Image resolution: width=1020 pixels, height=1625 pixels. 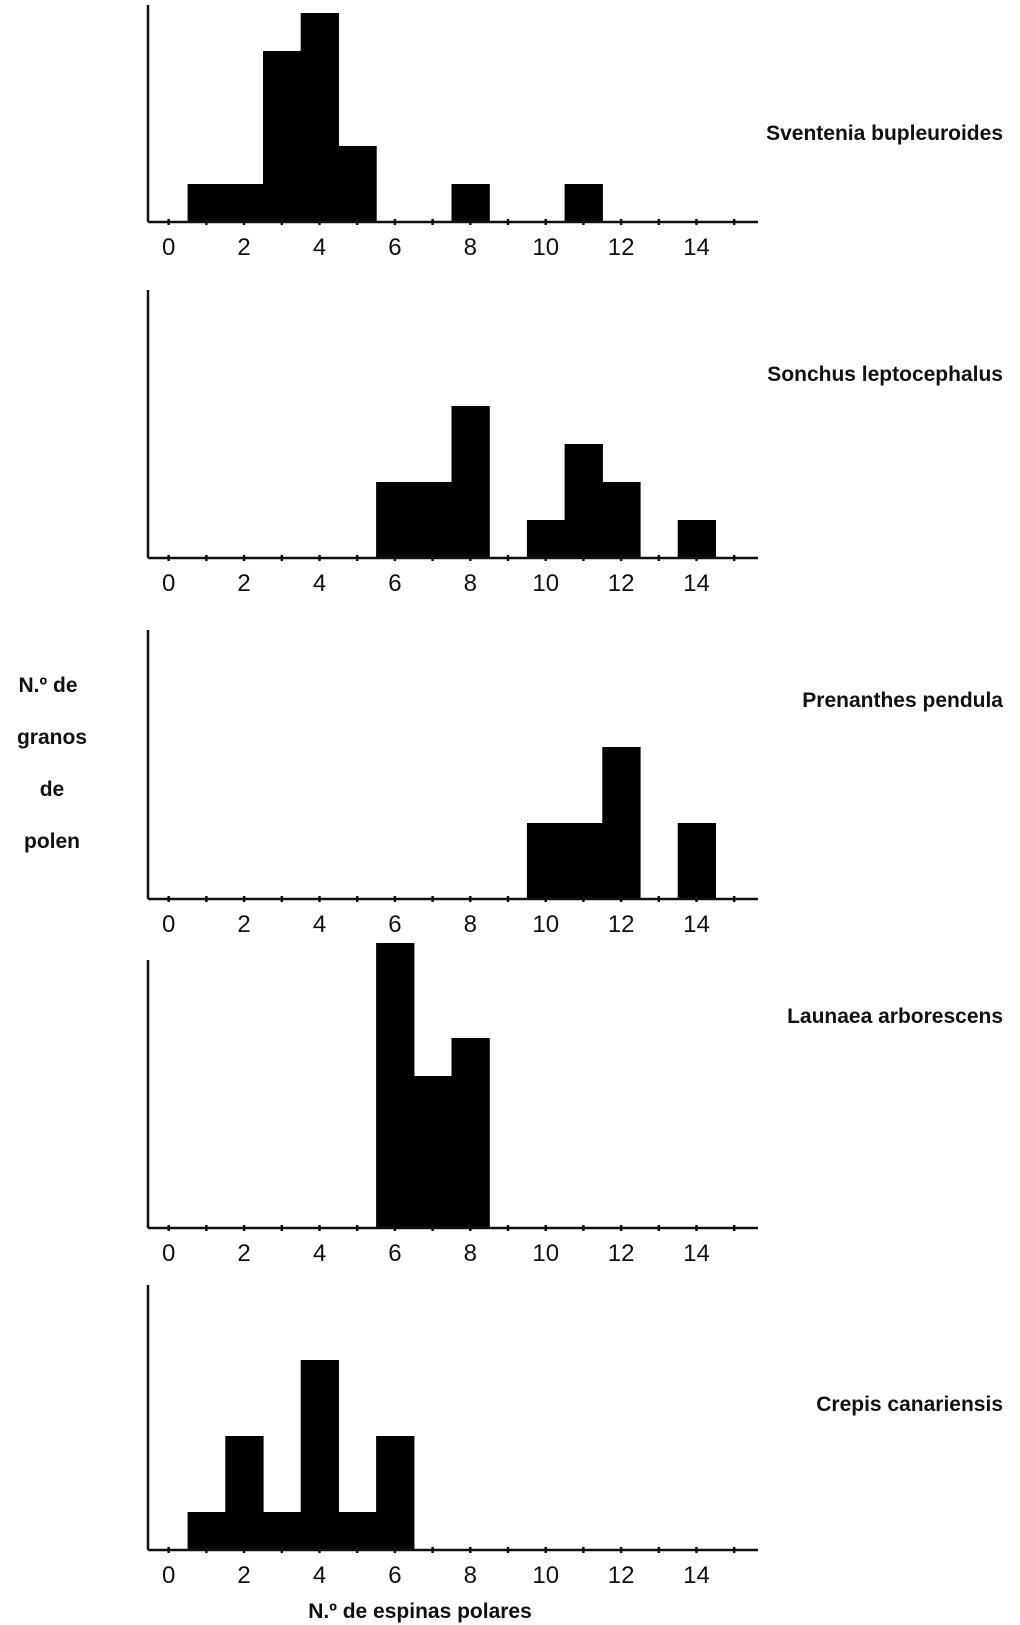 What do you see at coordinates (52, 789) in the screenshot?
I see `y-axis-title-line-3: de` at bounding box center [52, 789].